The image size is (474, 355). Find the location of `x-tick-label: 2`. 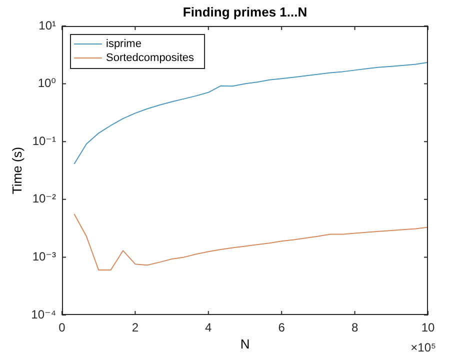

x-tick-label: 2 is located at coordinates (135, 327).